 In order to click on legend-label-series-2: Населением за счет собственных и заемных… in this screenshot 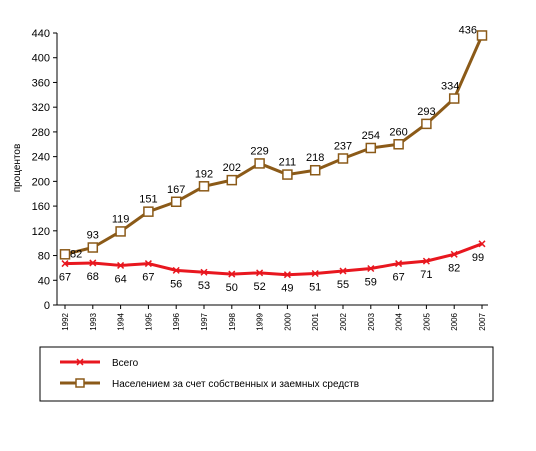, I will do `click(235, 384)`.